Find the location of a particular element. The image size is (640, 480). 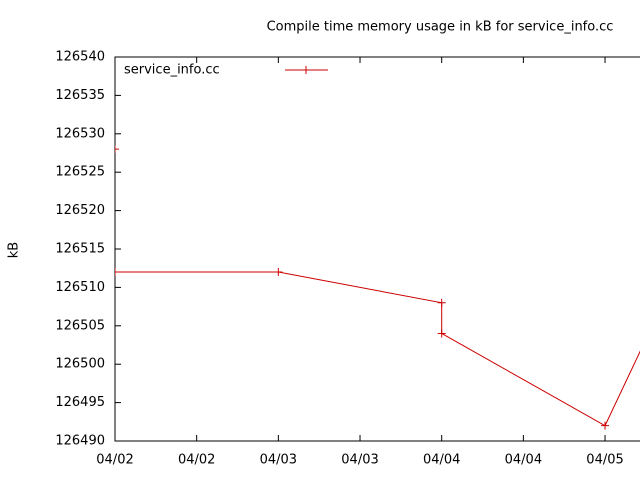

legend-label: service_info.cc is located at coordinates (172, 70).